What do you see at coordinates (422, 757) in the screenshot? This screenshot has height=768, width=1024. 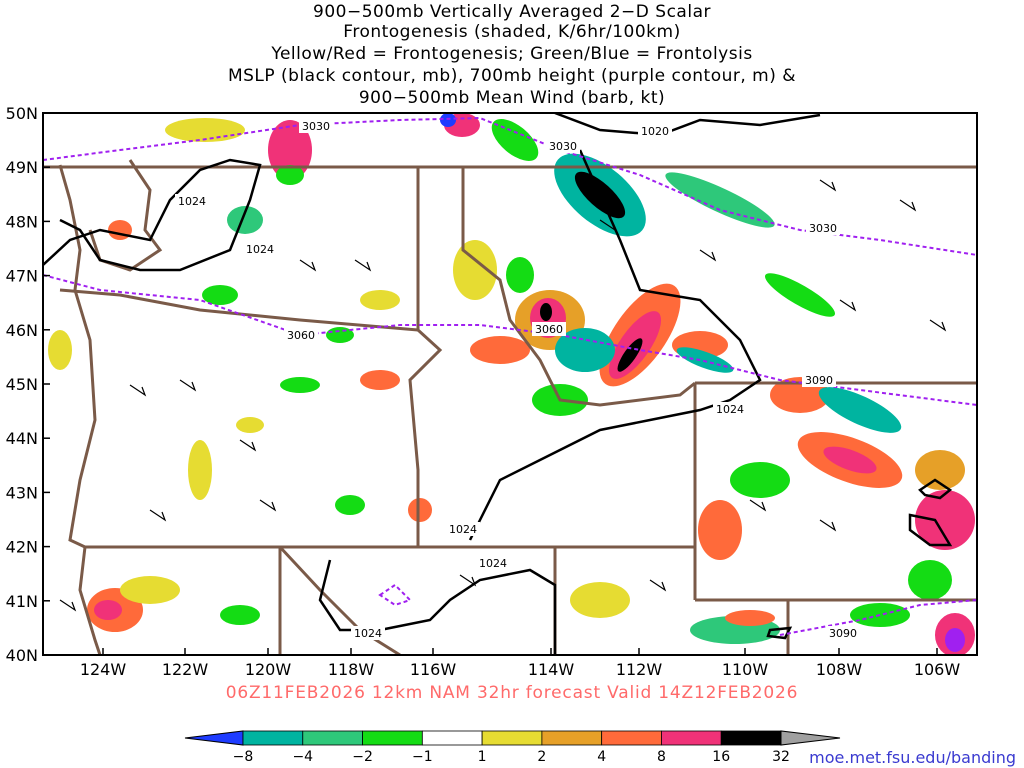 I see `colorbar-label: −1` at bounding box center [422, 757].